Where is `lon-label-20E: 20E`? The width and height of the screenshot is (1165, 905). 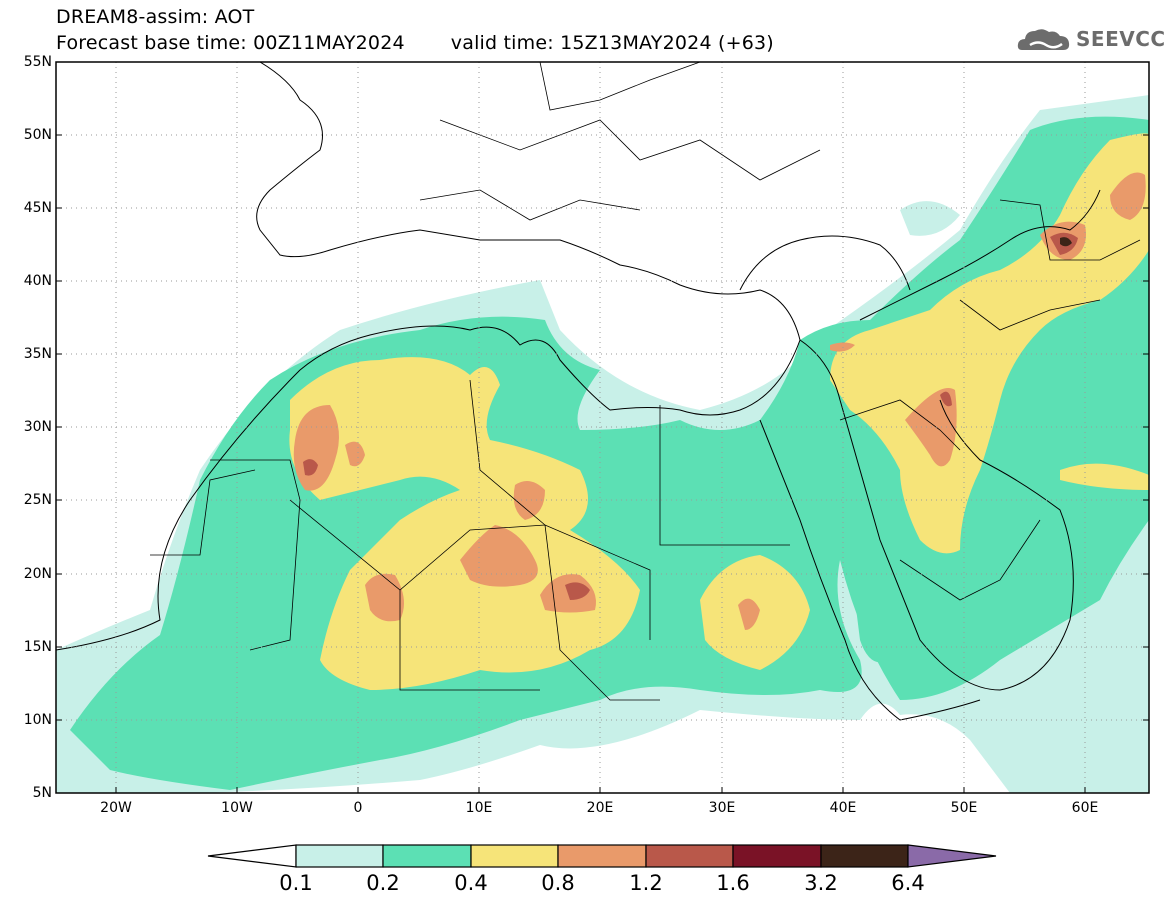 lon-label-20E: 20E is located at coordinates (600, 808).